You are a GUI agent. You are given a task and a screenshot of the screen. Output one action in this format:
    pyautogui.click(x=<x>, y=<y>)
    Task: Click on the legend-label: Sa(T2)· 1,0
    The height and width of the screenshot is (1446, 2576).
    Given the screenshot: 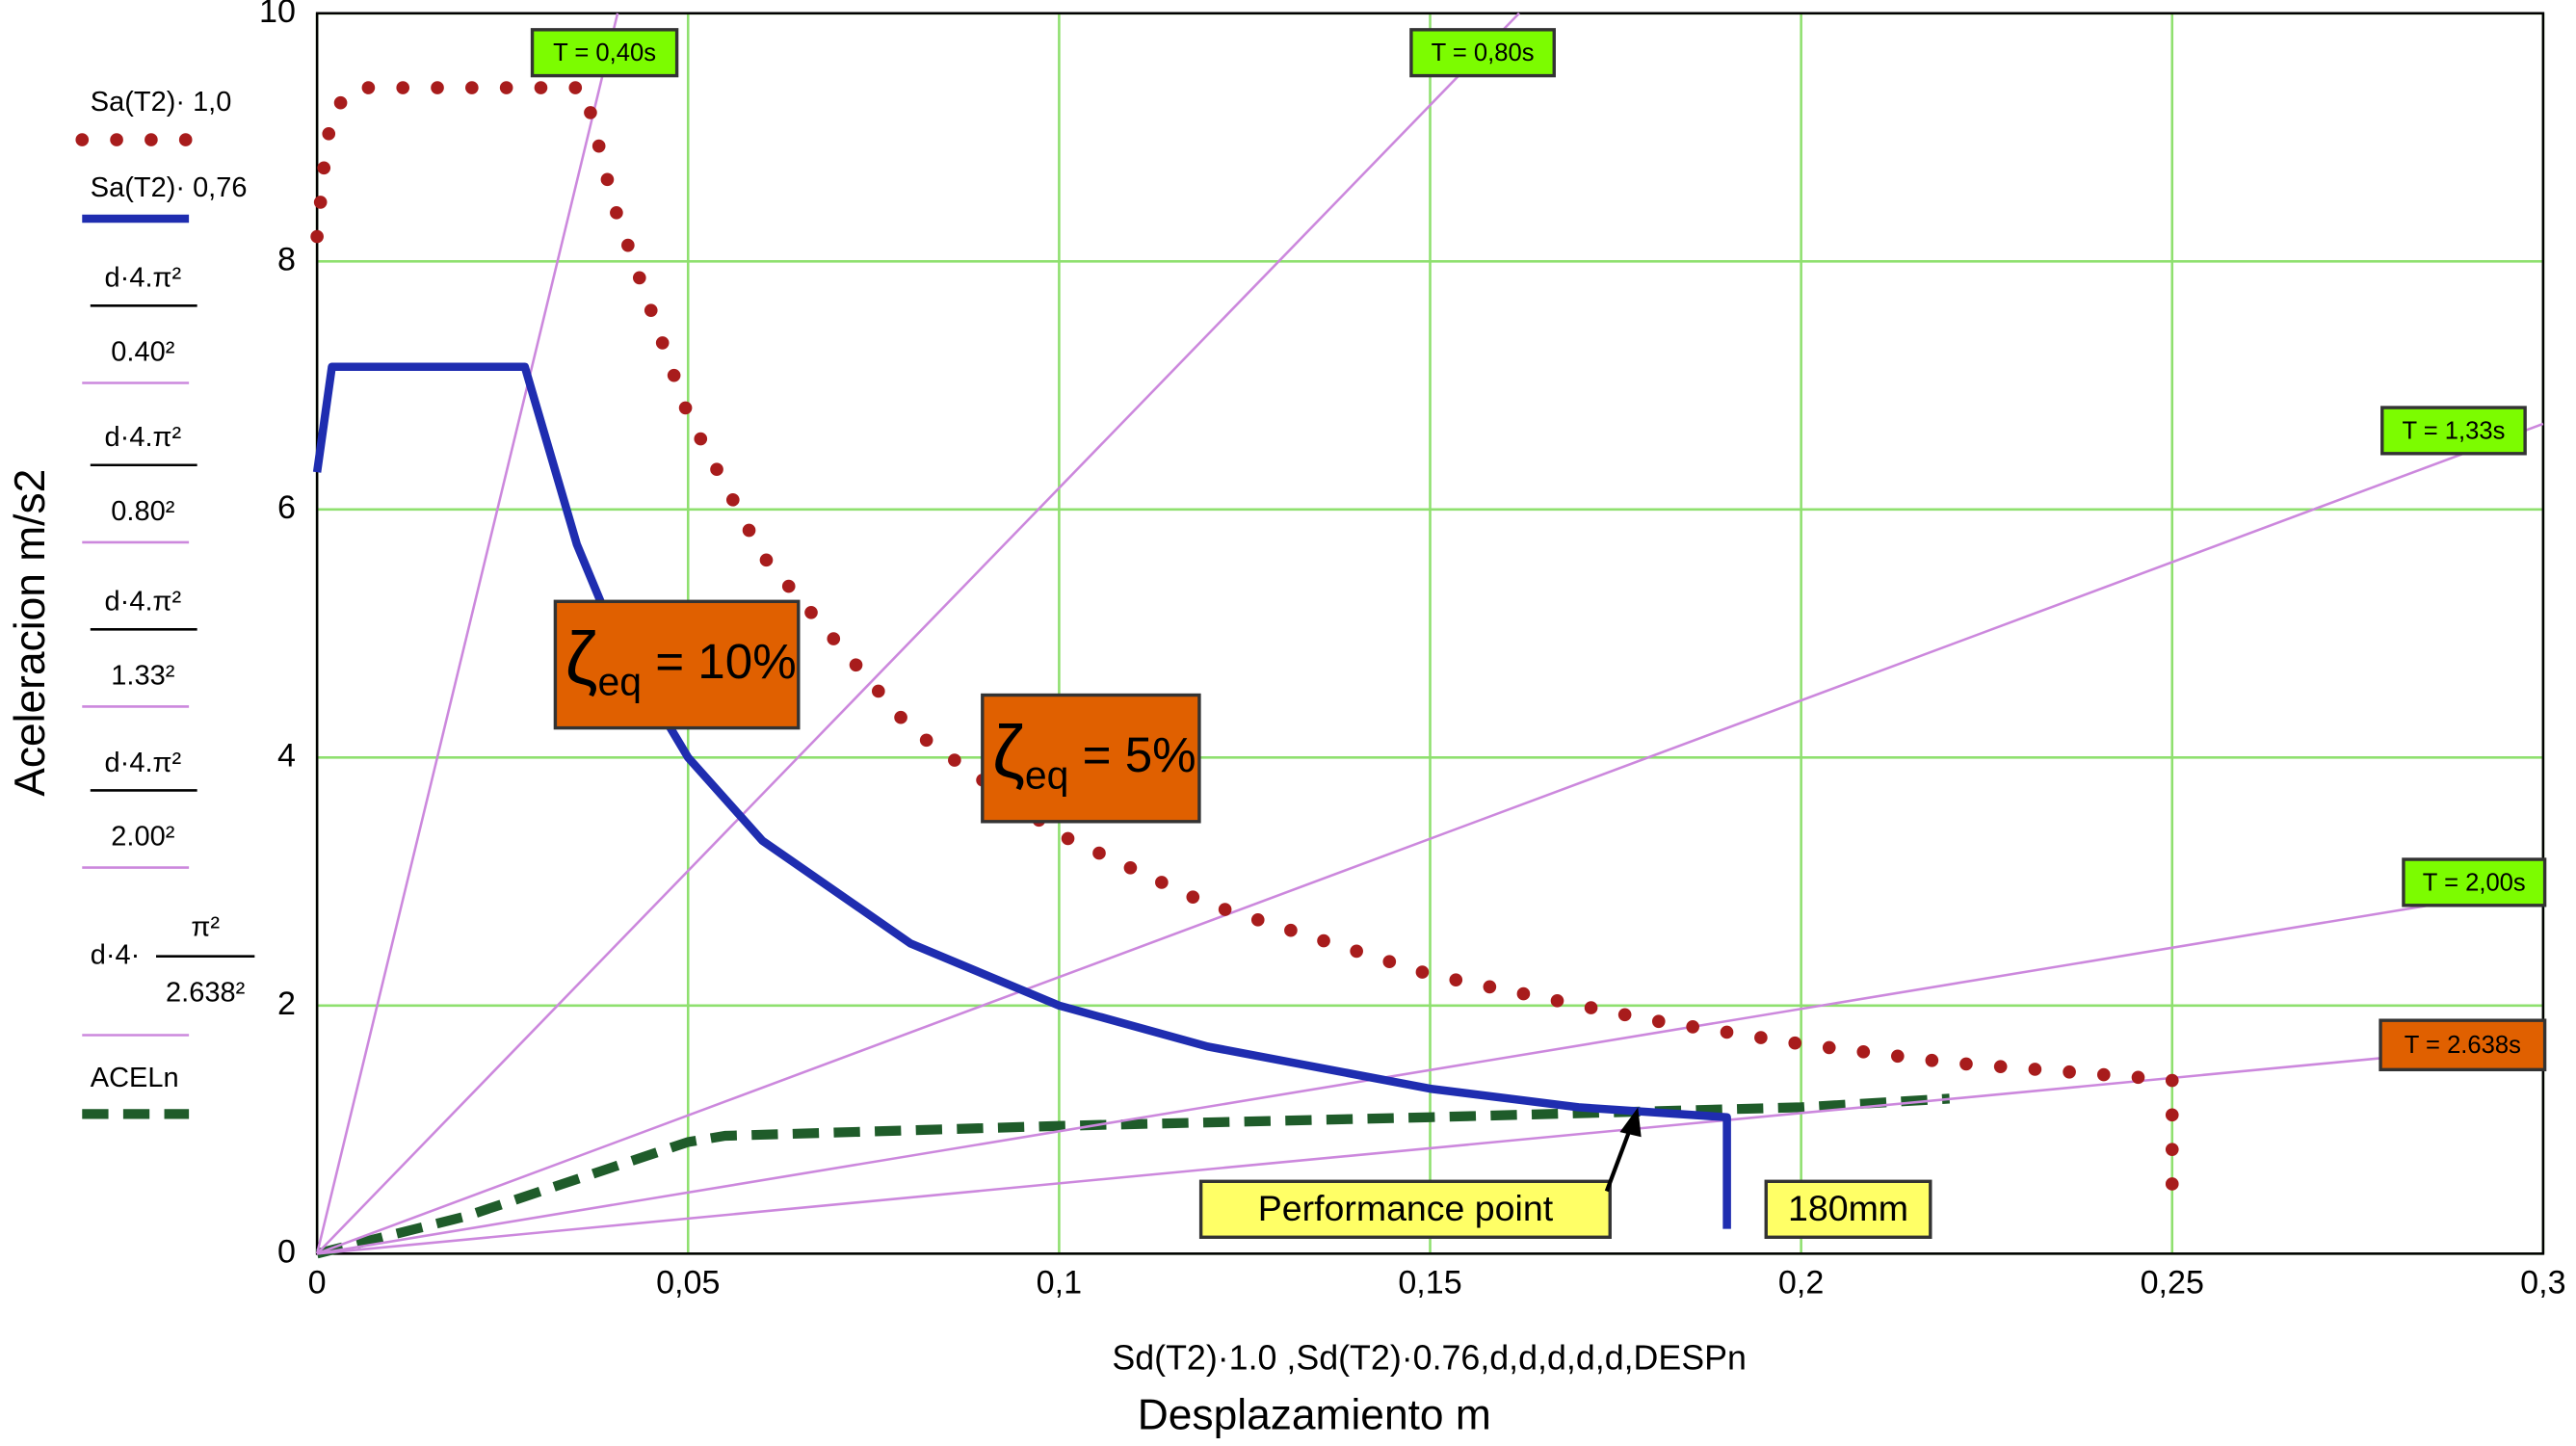 What is the action you would take?
    pyautogui.click(x=161, y=102)
    